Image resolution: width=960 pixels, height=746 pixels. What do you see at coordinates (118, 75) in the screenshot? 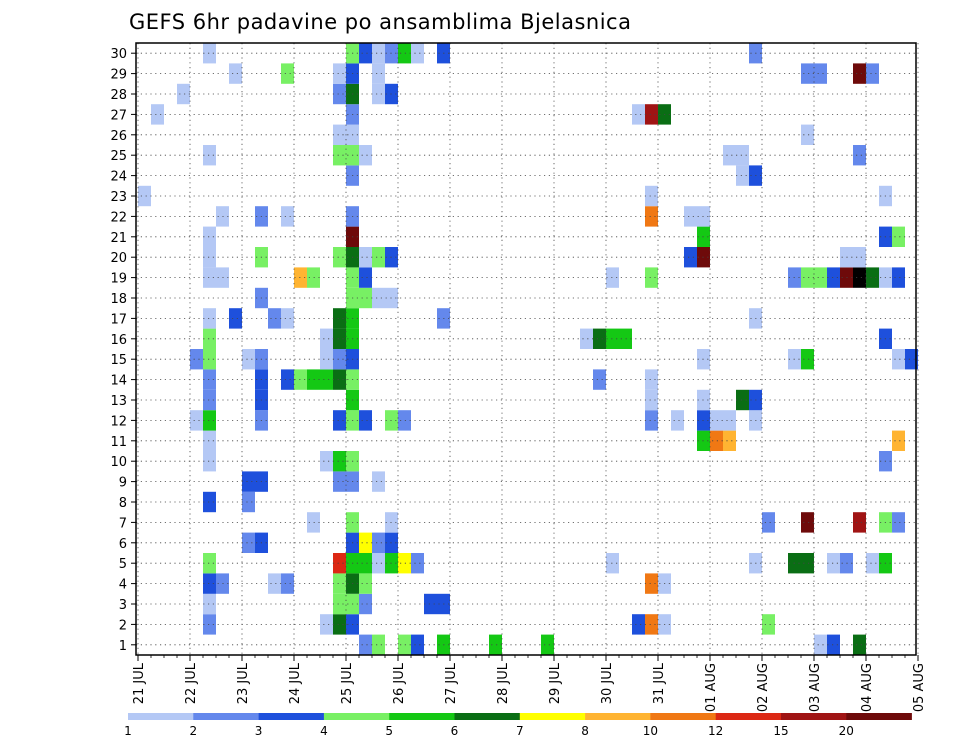
I see `y-tick-label: 29` at bounding box center [118, 75].